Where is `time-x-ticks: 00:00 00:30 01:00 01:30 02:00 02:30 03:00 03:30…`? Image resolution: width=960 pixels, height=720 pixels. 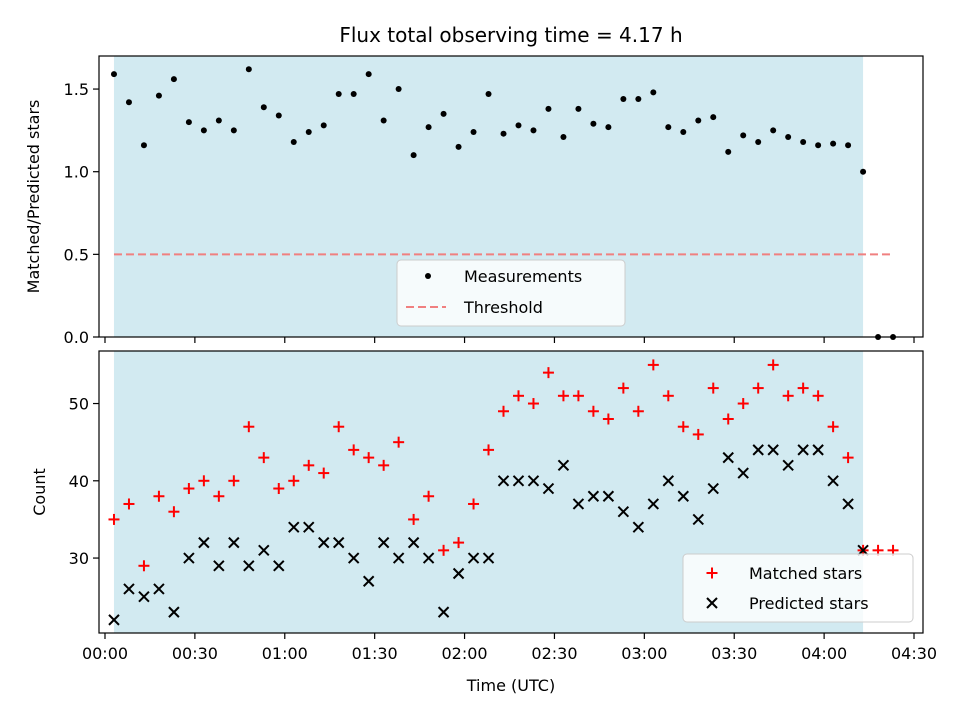
time-x-ticks: 00:00 00:30 01:00 01:30 02:00 02:30 03:00 03:30… is located at coordinates (509, 648).